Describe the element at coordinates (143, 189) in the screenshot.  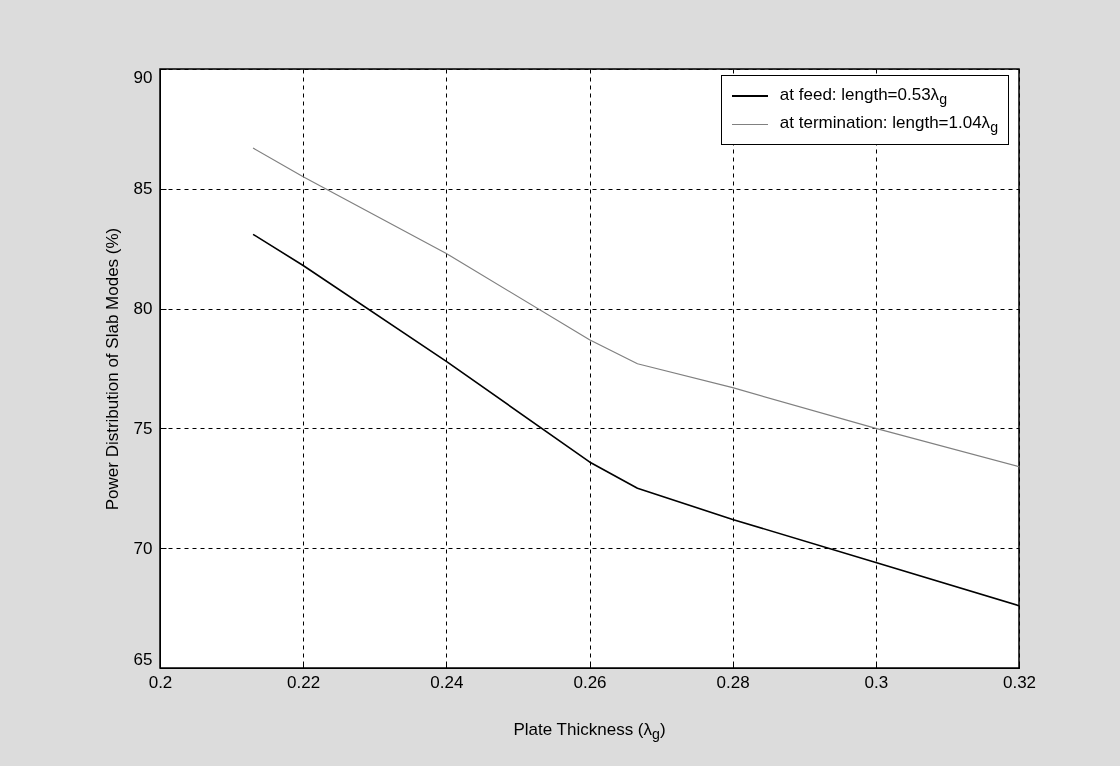
I see `y-tick-label: 85` at that location.